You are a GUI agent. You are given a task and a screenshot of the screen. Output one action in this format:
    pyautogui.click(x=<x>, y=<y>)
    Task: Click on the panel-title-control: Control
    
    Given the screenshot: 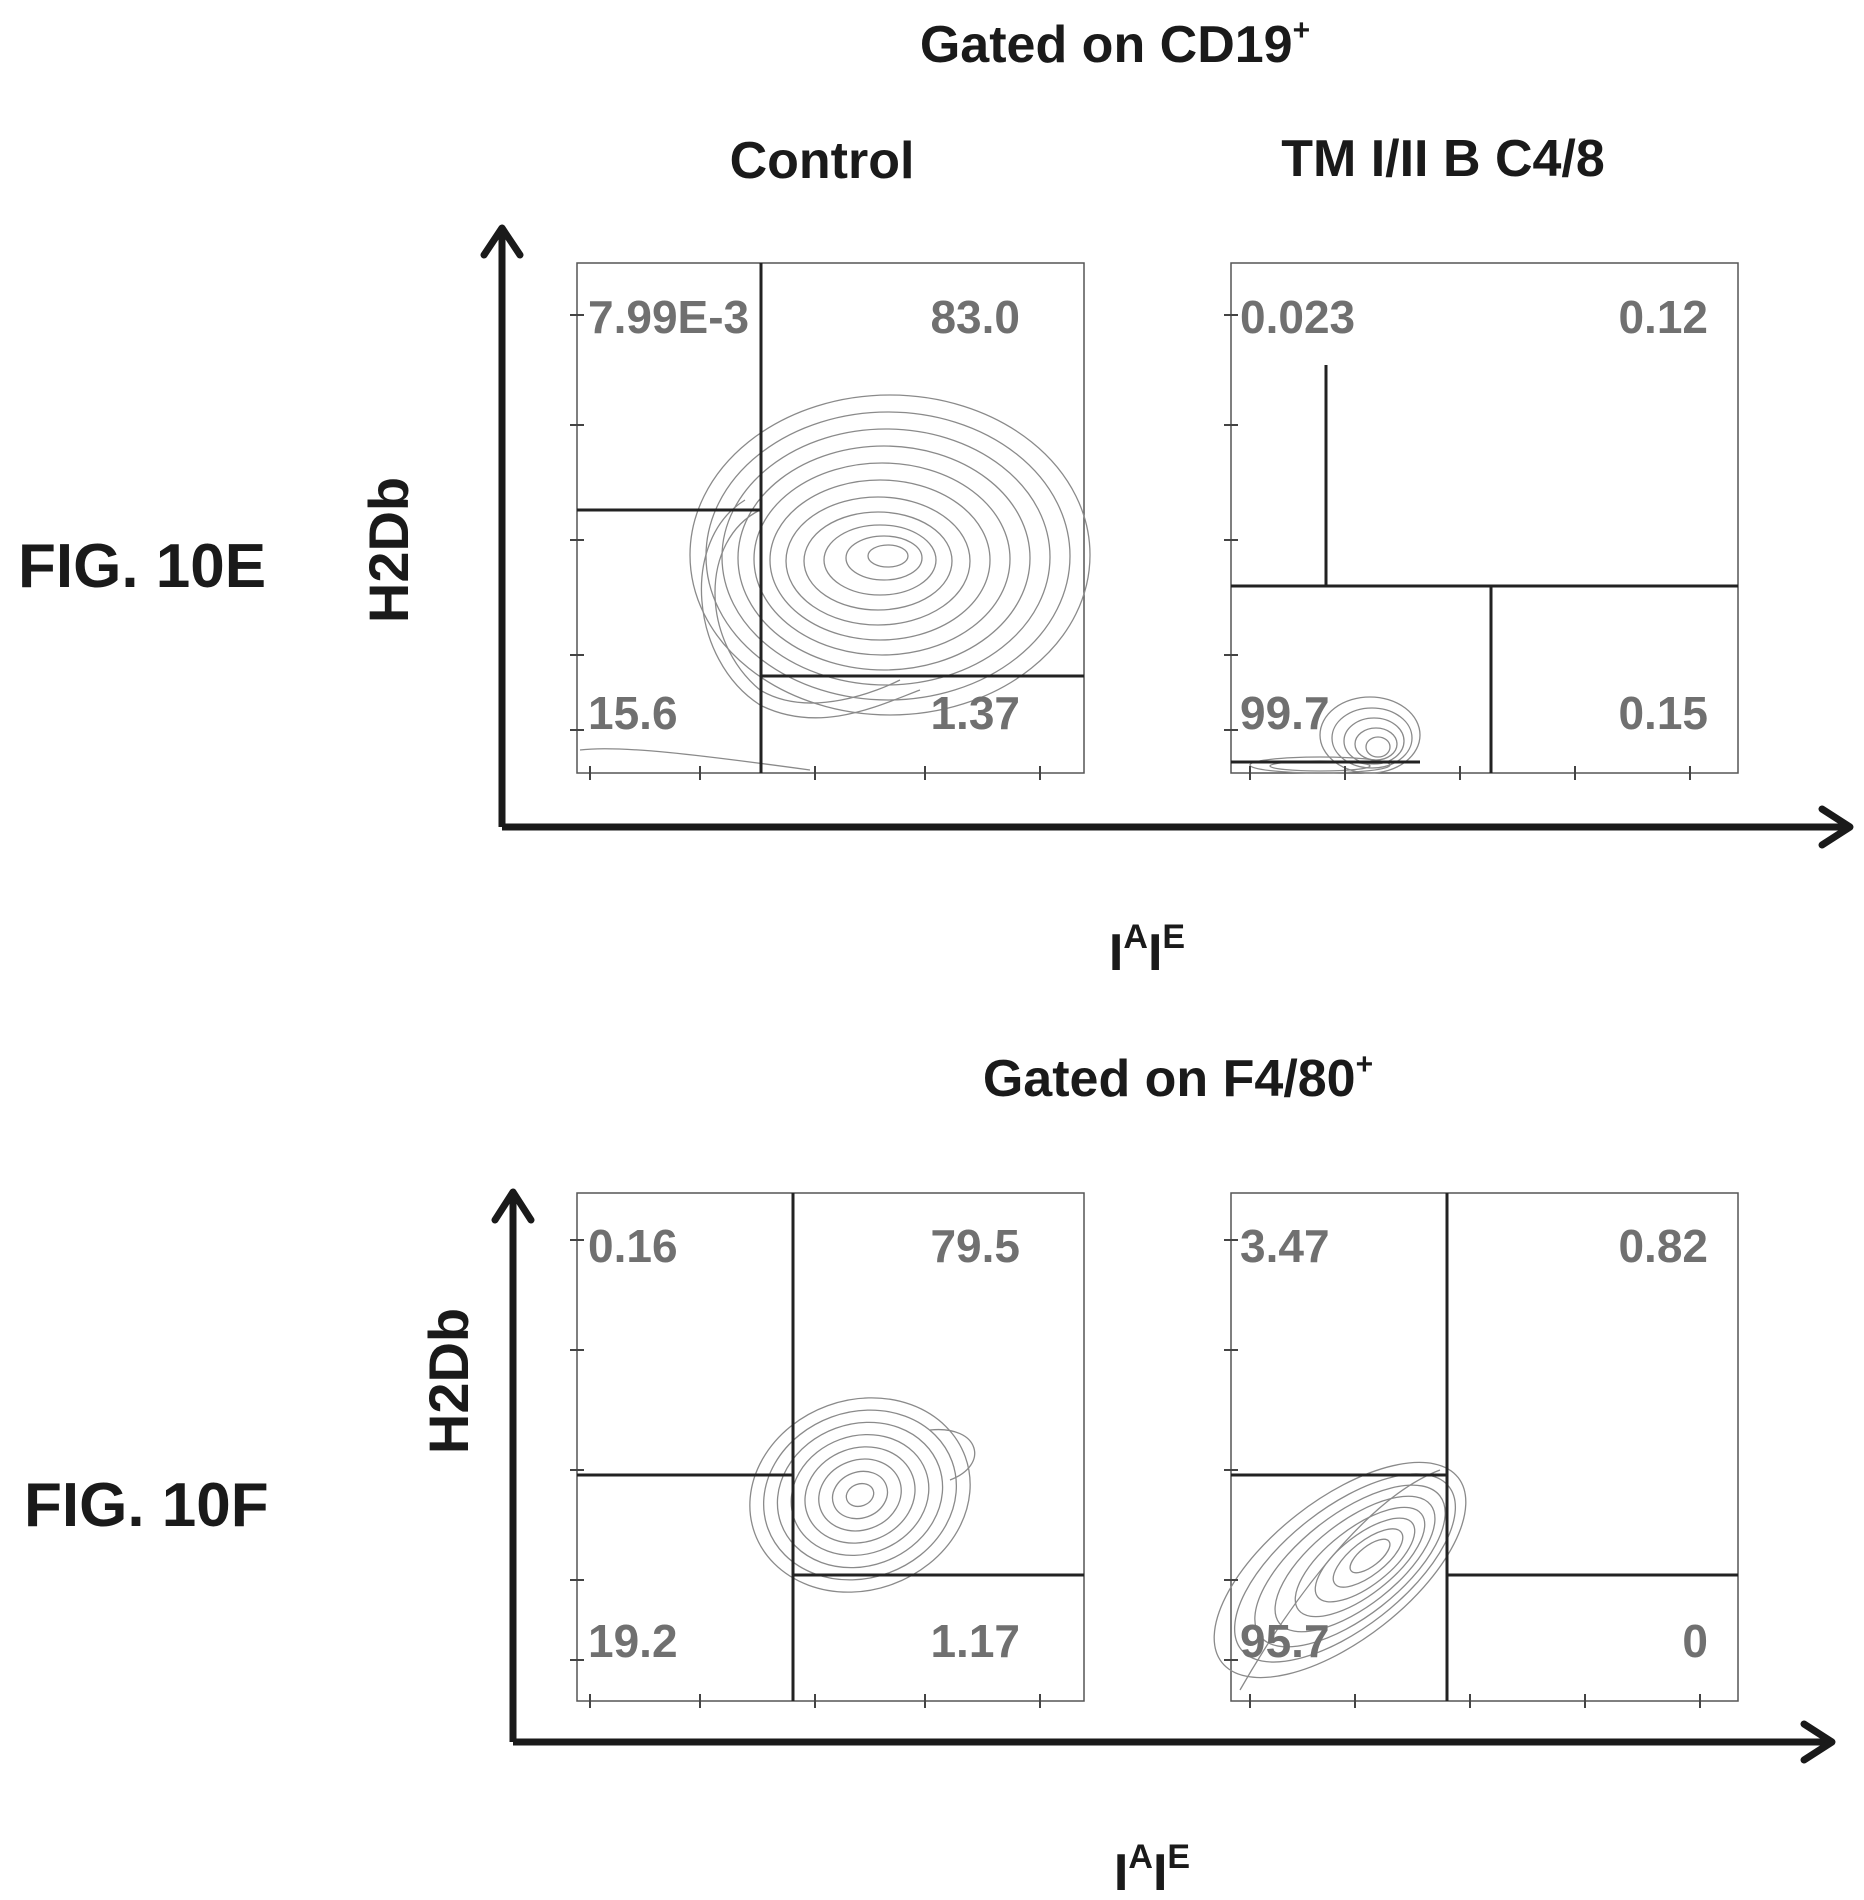 What is the action you would take?
    pyautogui.click(x=822, y=161)
    